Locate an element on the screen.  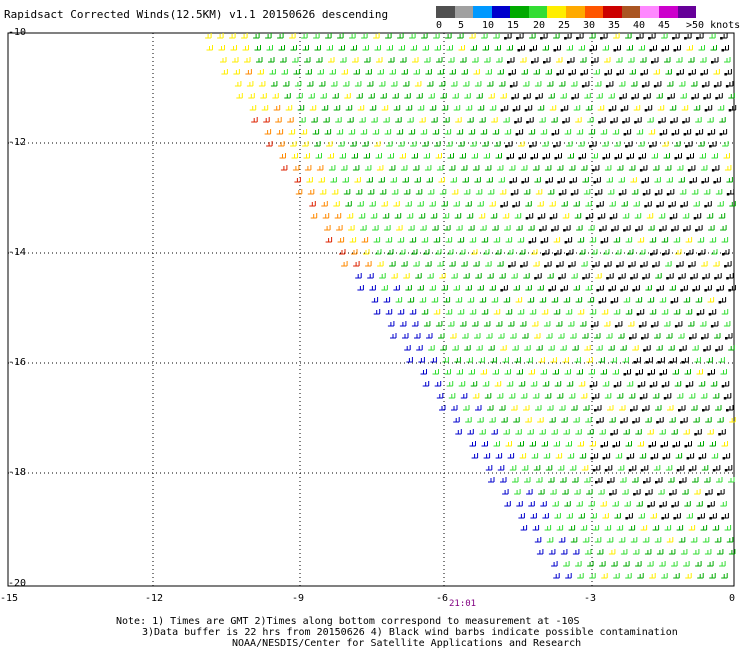
lon-label-3: -3 is located at coordinates (590, 598).